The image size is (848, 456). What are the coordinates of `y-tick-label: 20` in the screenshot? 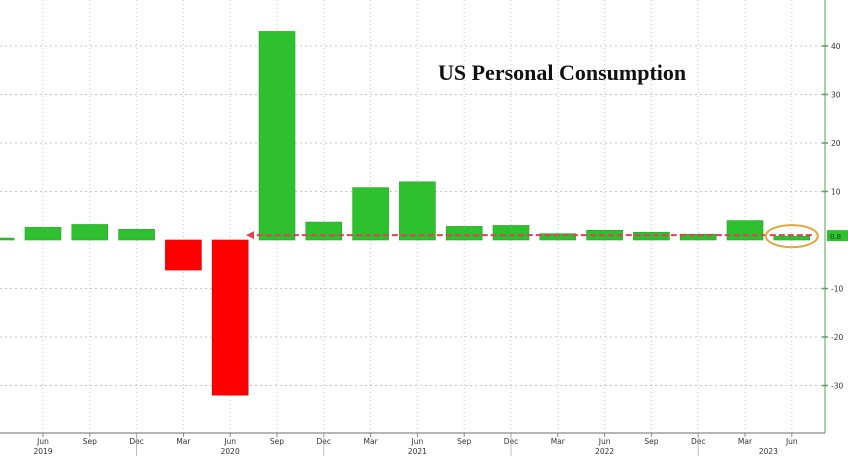 It's located at (836, 143).